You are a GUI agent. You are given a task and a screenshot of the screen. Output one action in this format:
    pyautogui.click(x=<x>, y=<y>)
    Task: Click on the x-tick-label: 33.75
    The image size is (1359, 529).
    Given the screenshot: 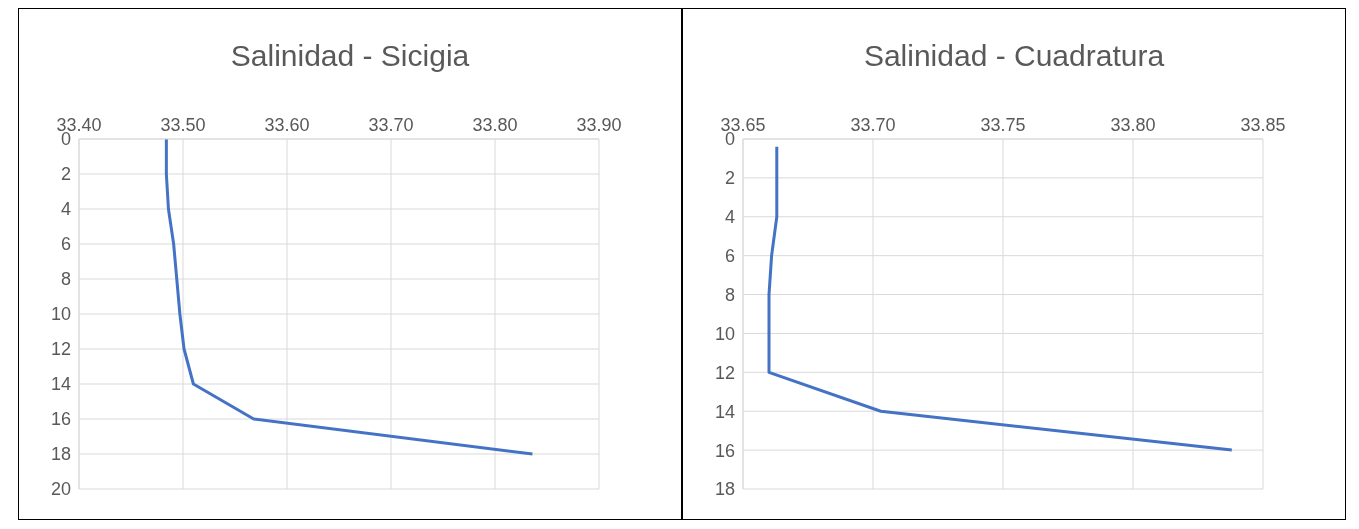 What is the action you would take?
    pyautogui.click(x=1003, y=125)
    